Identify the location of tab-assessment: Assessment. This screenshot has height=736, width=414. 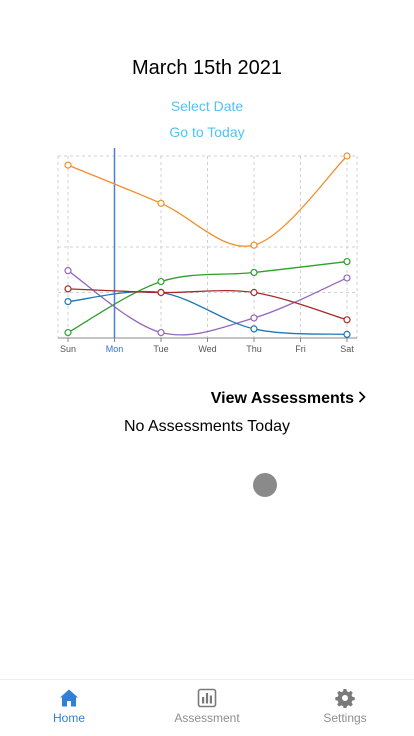
(207, 708).